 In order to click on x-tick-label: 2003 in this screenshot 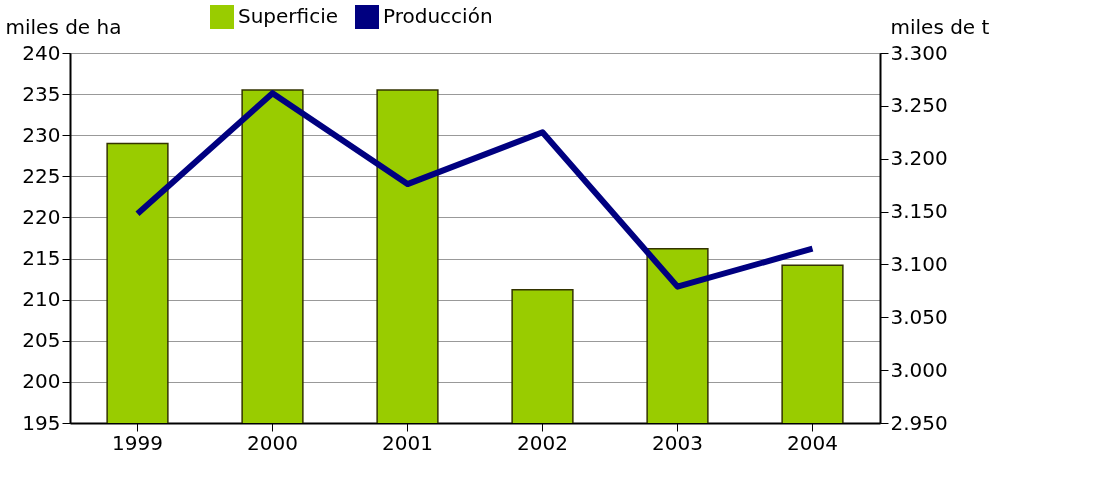, I will do `click(677, 442)`.